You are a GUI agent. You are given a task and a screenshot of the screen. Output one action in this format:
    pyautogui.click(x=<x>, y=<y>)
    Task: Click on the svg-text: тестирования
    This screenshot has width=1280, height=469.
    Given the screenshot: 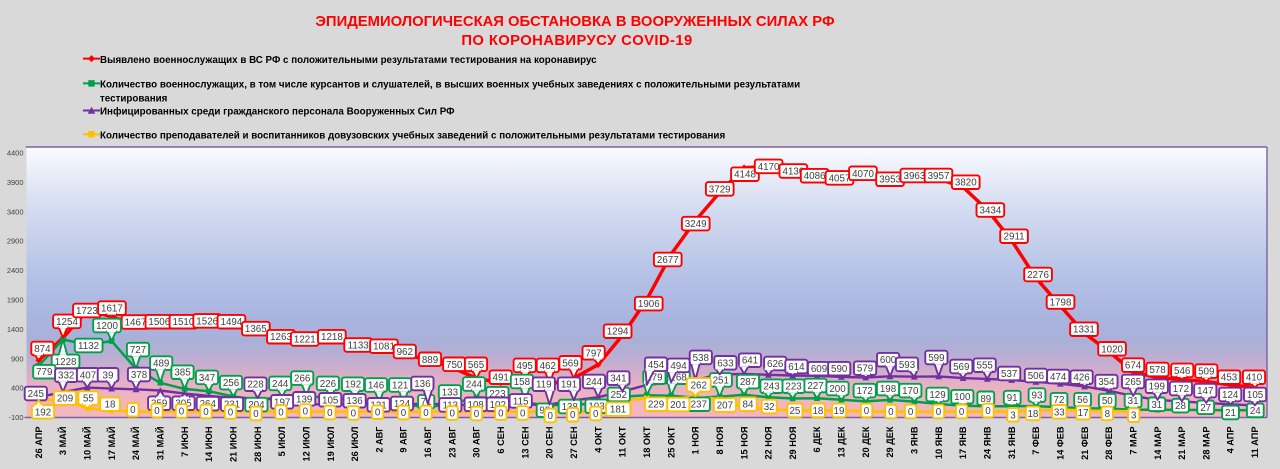 What is the action you would take?
    pyautogui.click(x=134, y=99)
    